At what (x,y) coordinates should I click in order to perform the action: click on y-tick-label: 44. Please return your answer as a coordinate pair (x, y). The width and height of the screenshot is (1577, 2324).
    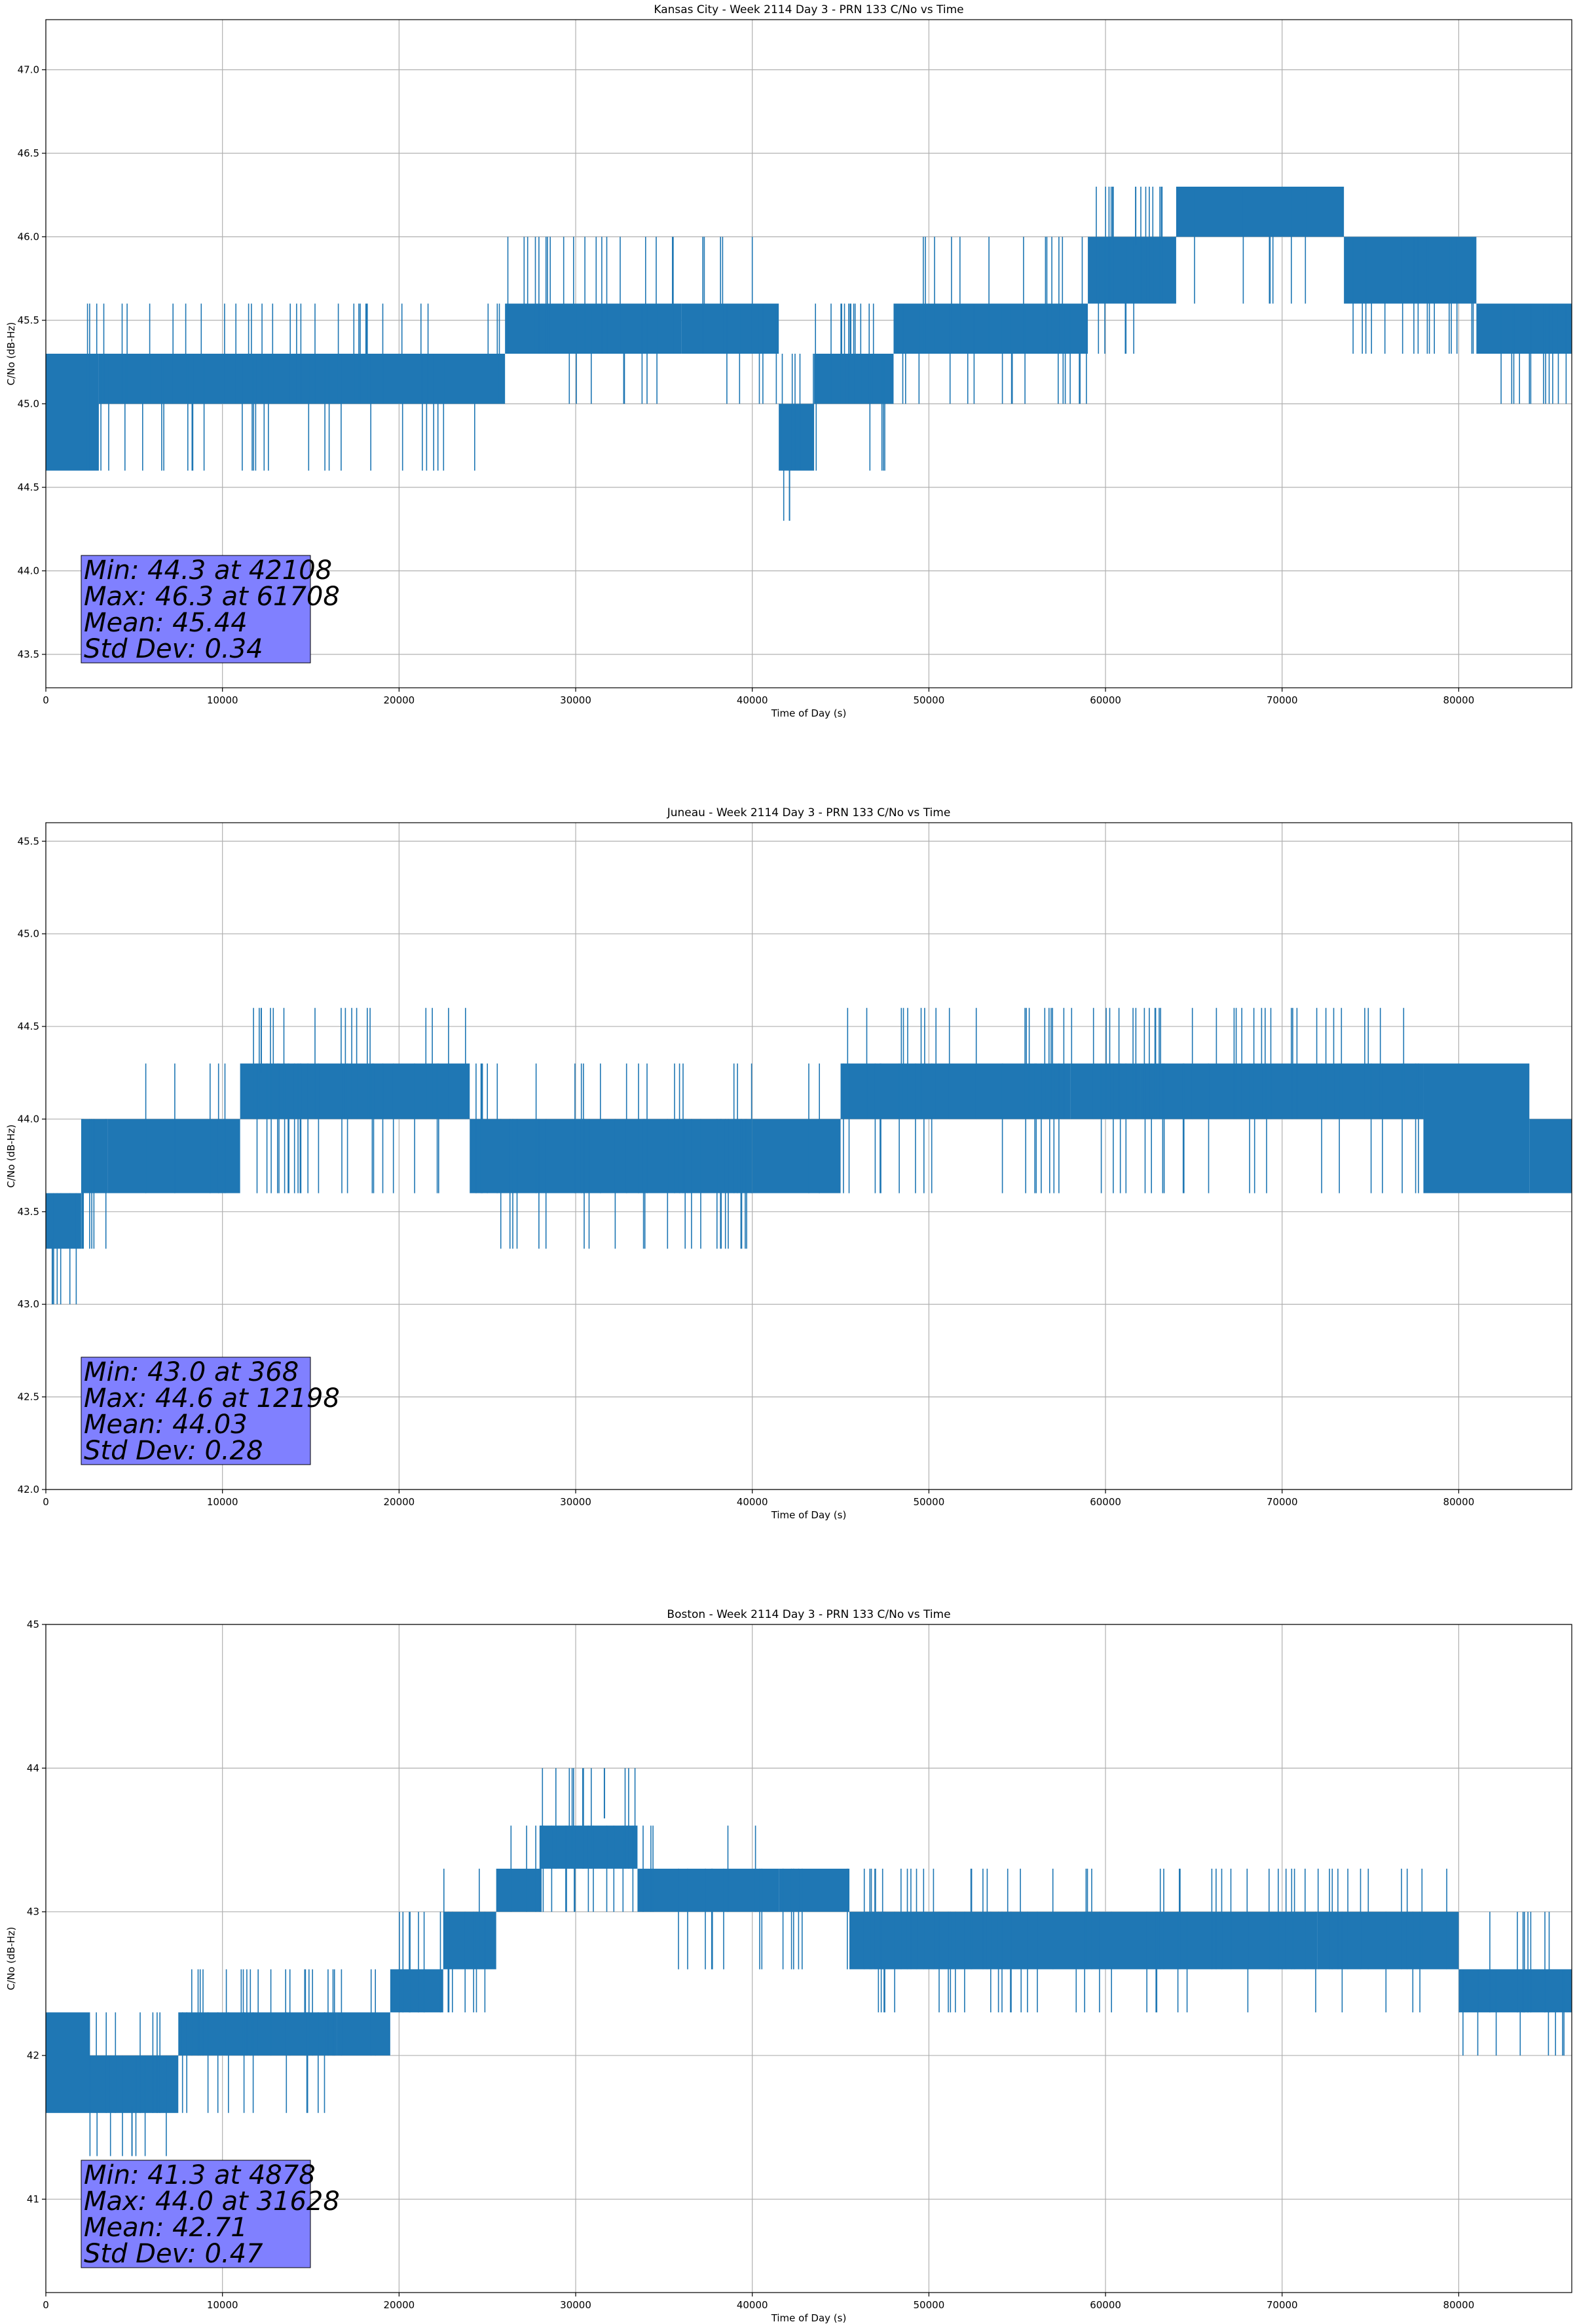
    Looking at the image, I should click on (33, 1768).